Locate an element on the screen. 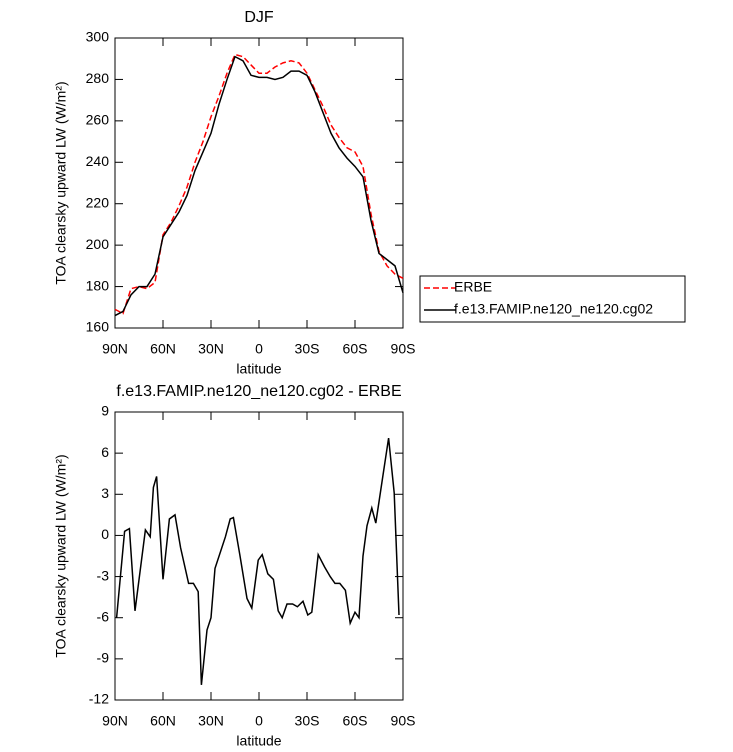 The width and height of the screenshot is (733, 752). legend-label: f.e13.FAMIP.ne120_ne120.cg02 is located at coordinates (553, 309).